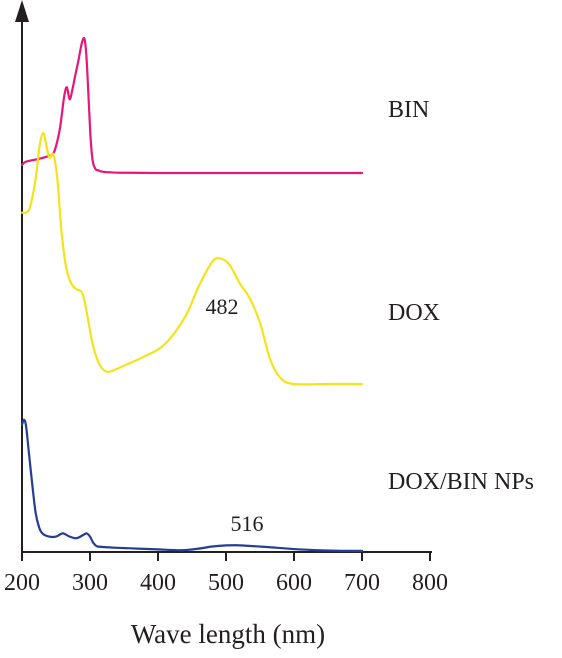  I want to click on x-axis-ticks, so click(226, 556).